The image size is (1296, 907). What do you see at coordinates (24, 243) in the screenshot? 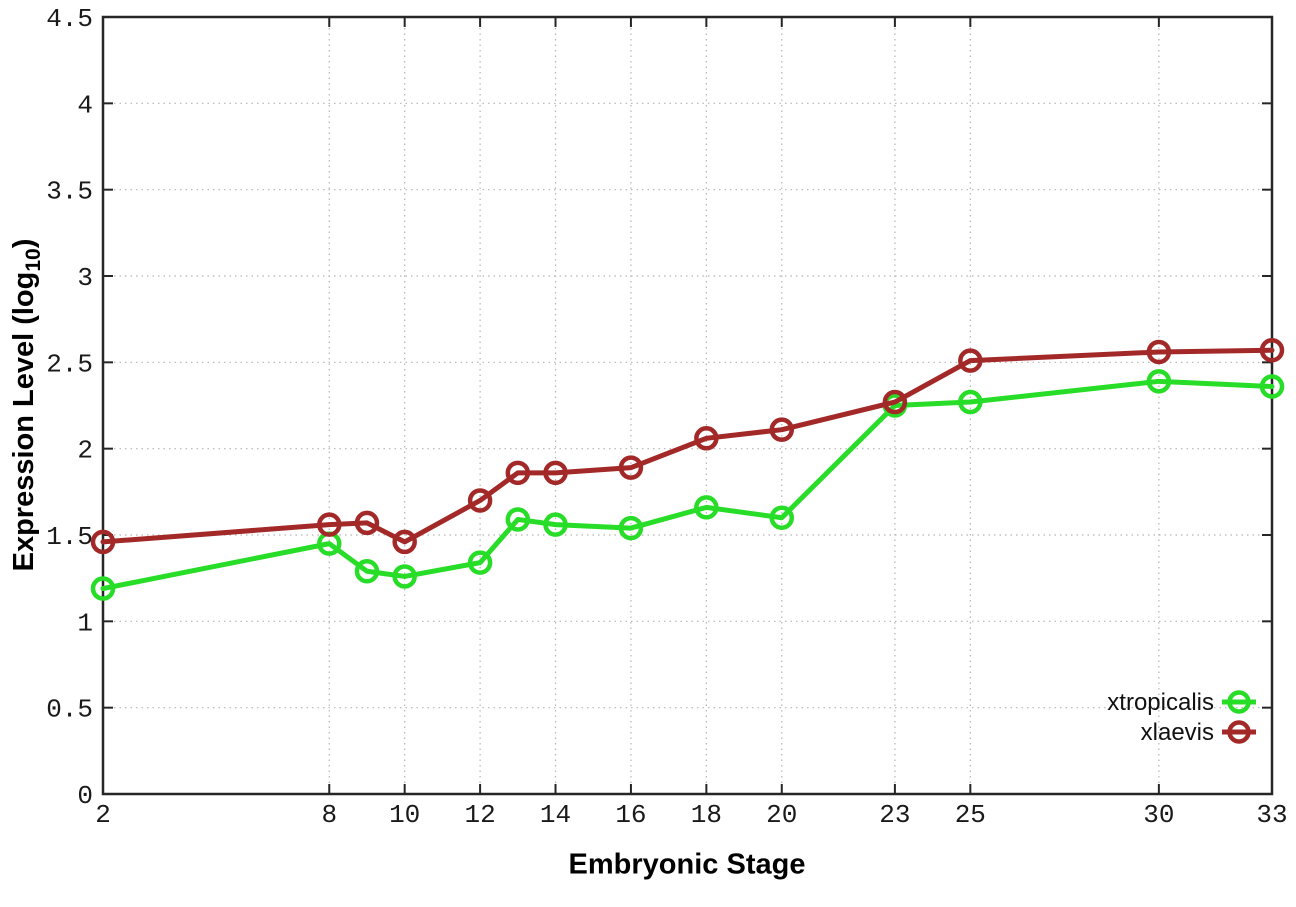
I see `y-axis-title-close: )` at bounding box center [24, 243].